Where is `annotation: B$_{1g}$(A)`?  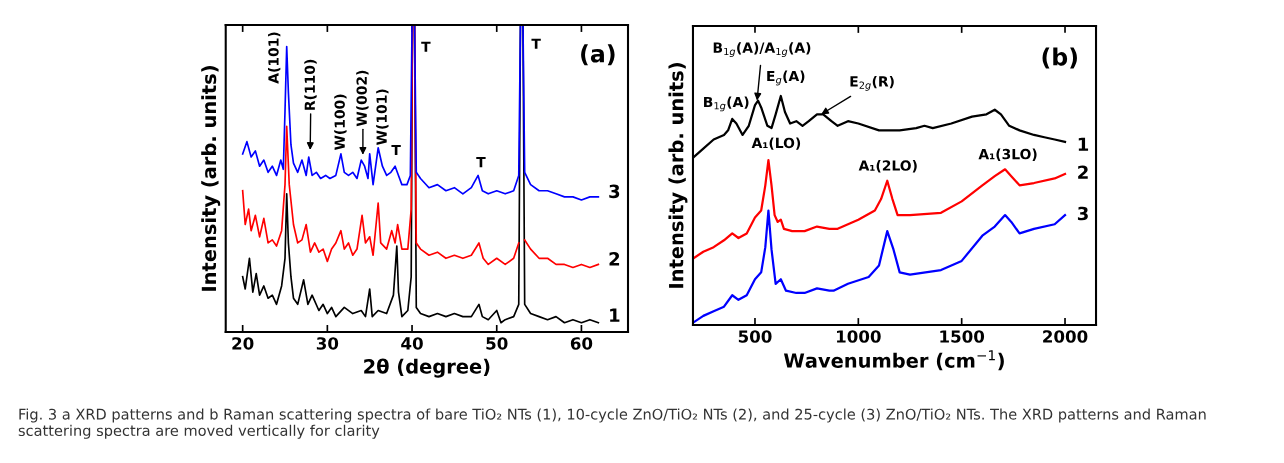 annotation: B$_{1g}$(A) is located at coordinates (726, 104).